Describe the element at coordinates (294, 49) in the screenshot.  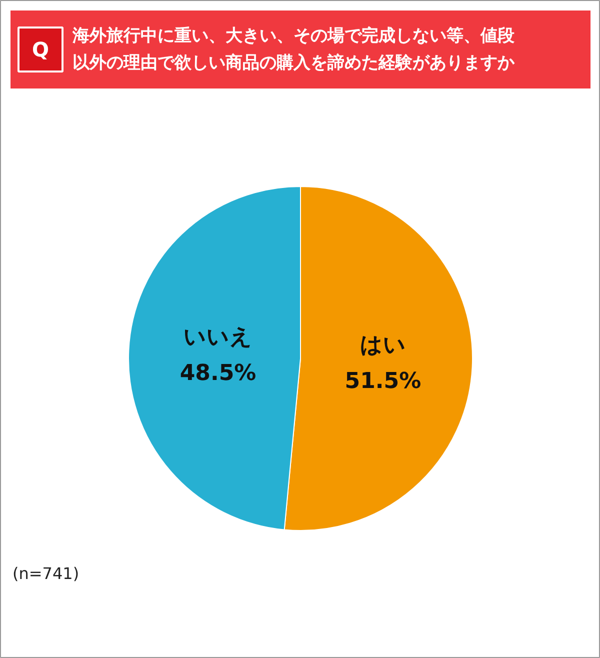
I see `chart-title: 海外旅行中に重い、大きい、その場で完成しない等、値段以外の理由で欲しい商品の購入を諦めた経験がありますか` at that location.